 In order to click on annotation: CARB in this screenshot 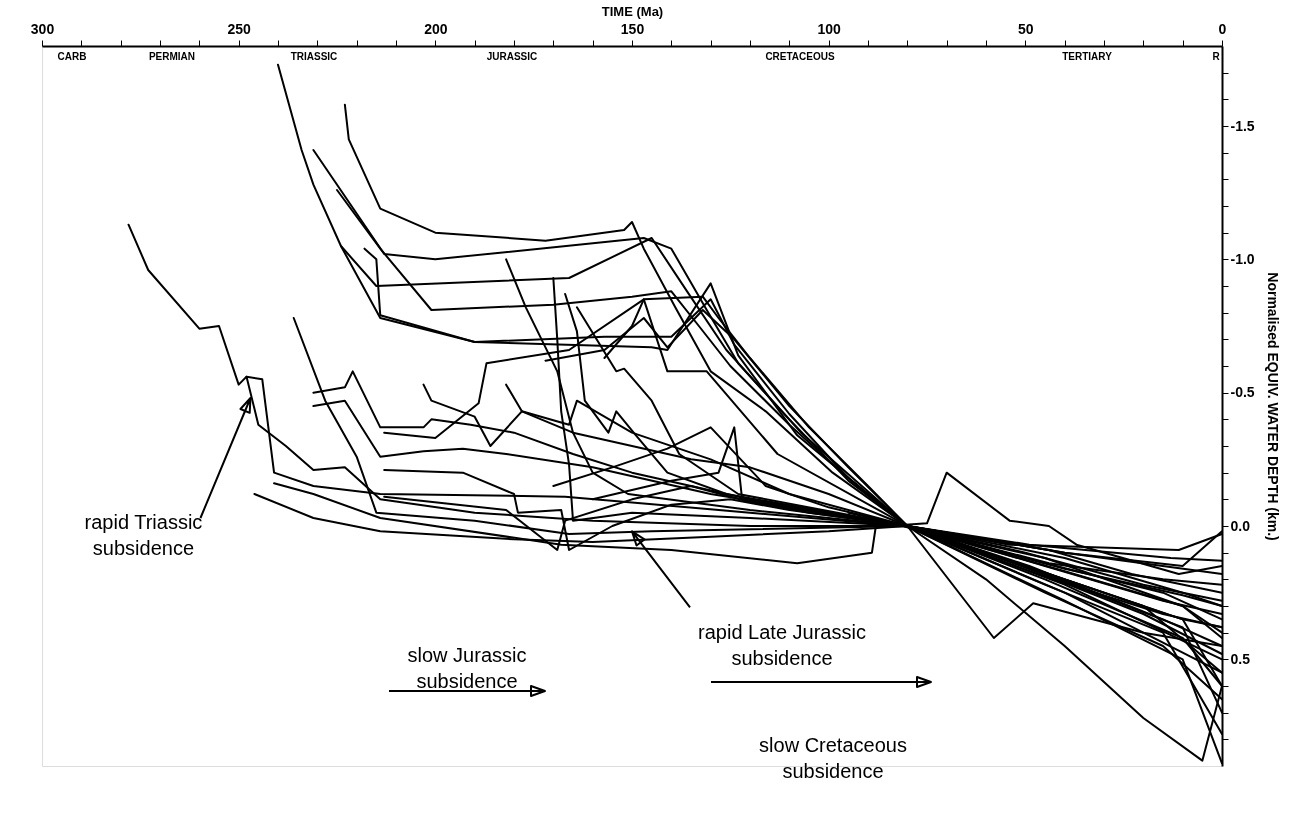, I will do `click(72, 56)`.